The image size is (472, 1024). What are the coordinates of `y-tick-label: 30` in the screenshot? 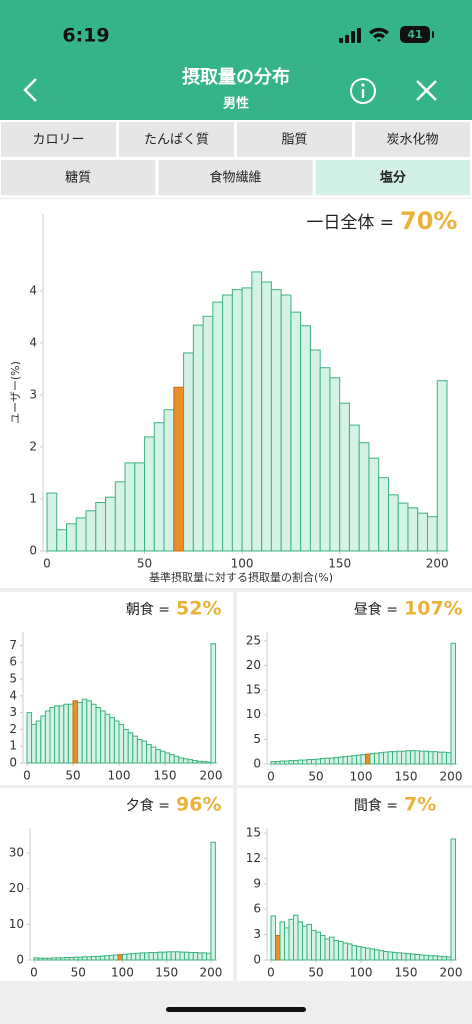 It's located at (16, 852).